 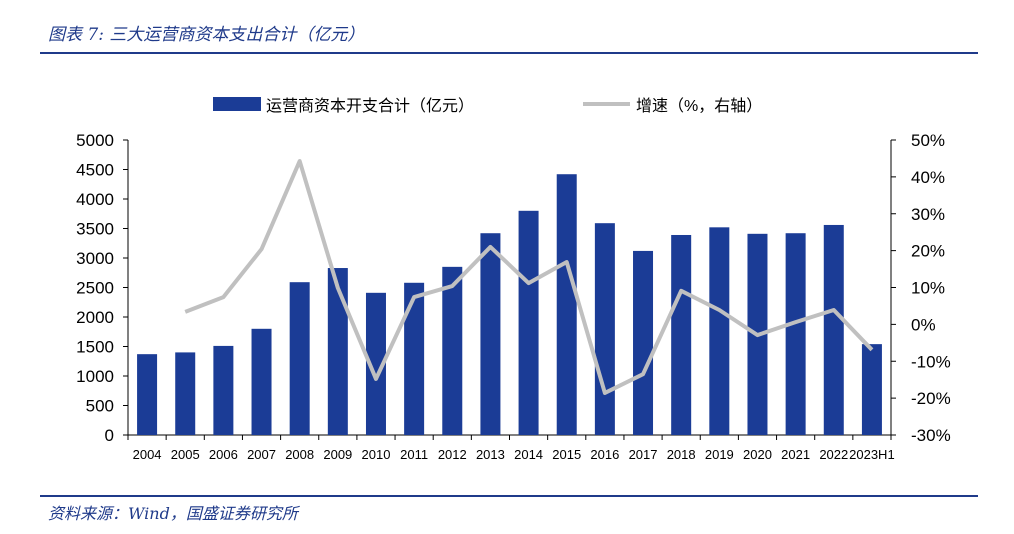 I want to click on x-tick-label: 2019, so click(x=719, y=454).